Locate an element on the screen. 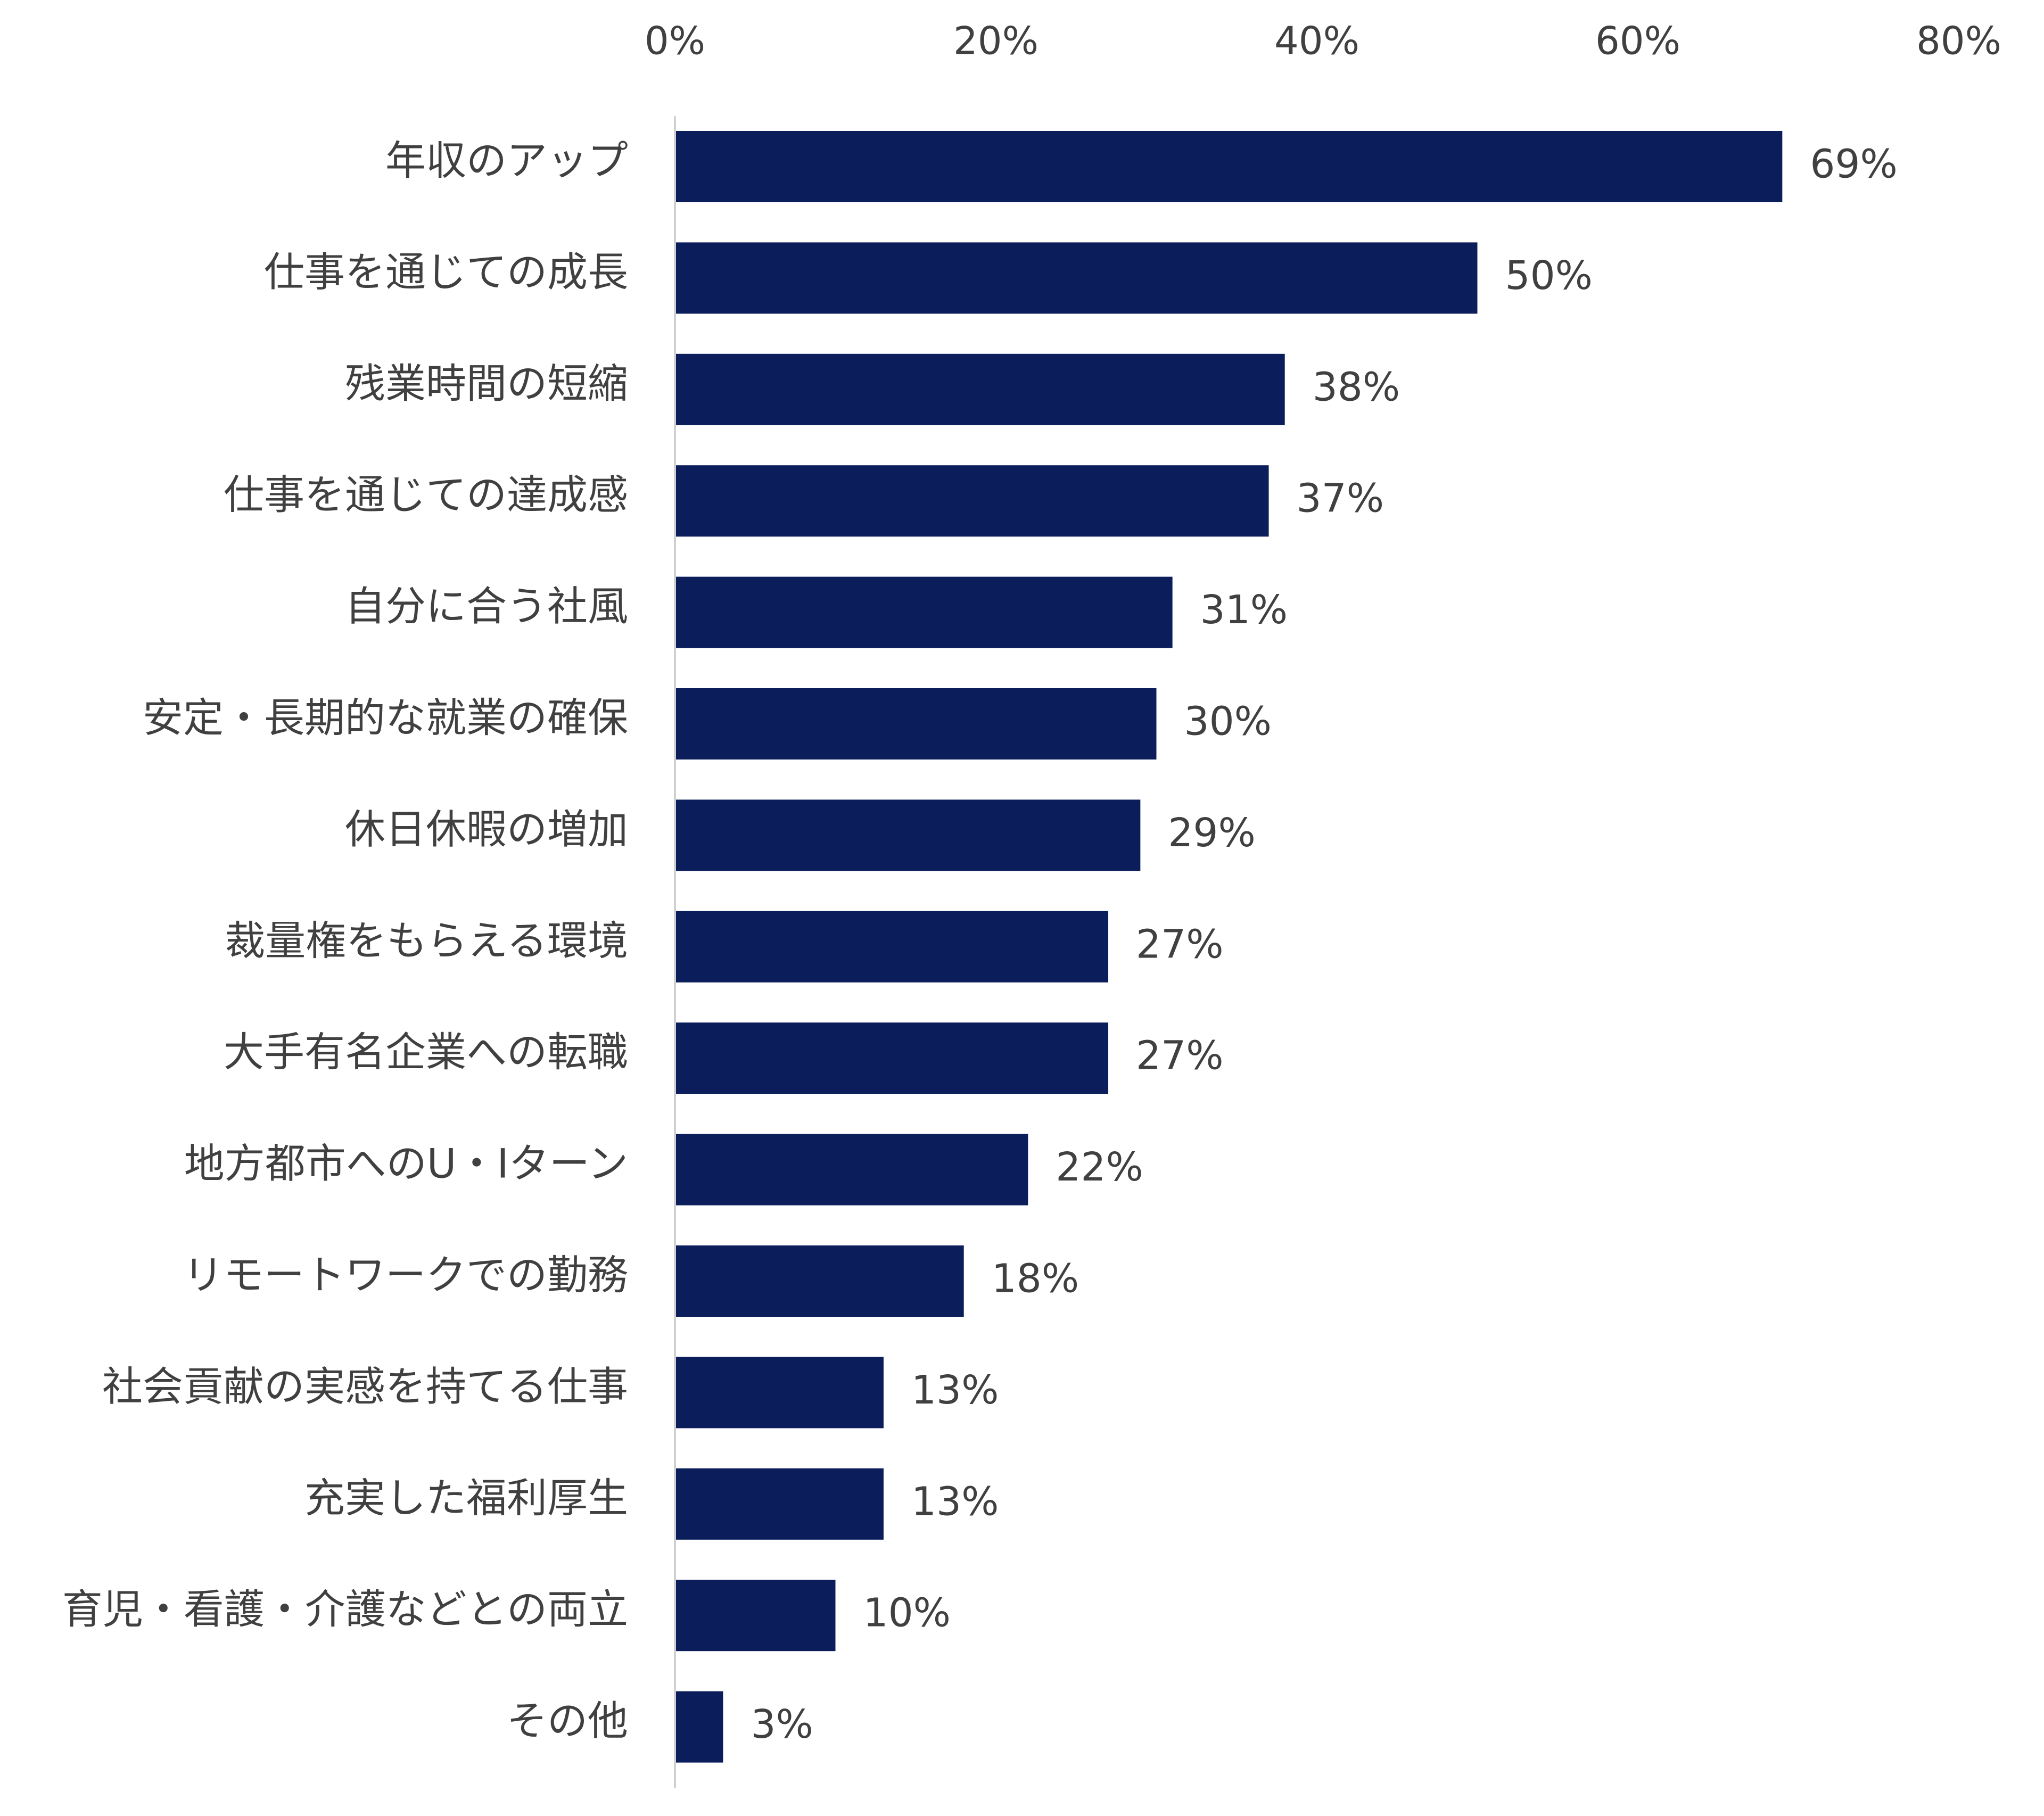  category-label: 仕事を通じての達成感 is located at coordinates (426, 495).